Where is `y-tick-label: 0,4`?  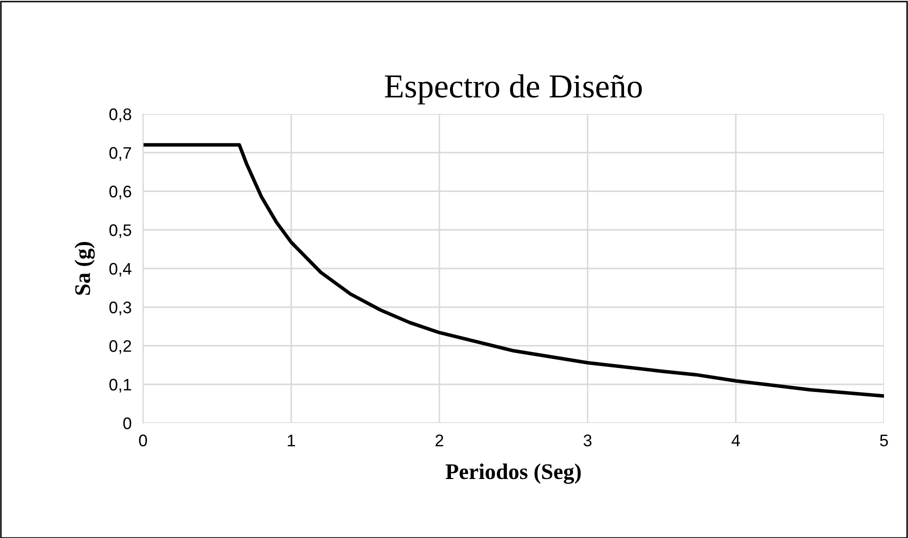
y-tick-label: 0,4 is located at coordinates (120, 269).